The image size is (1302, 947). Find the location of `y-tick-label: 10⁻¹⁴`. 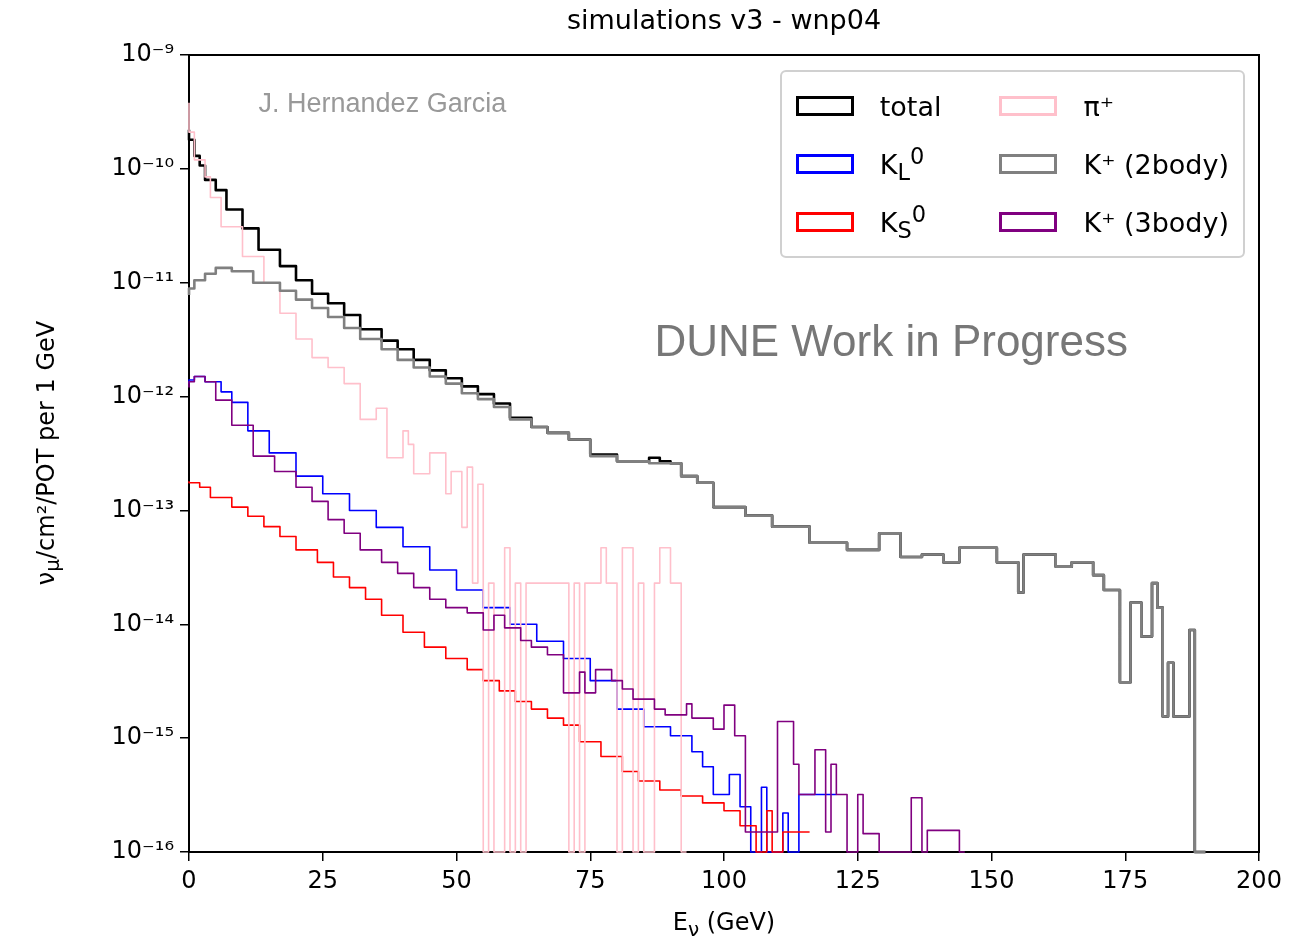

y-tick-label: 10⁻¹⁴ is located at coordinates (142, 622).